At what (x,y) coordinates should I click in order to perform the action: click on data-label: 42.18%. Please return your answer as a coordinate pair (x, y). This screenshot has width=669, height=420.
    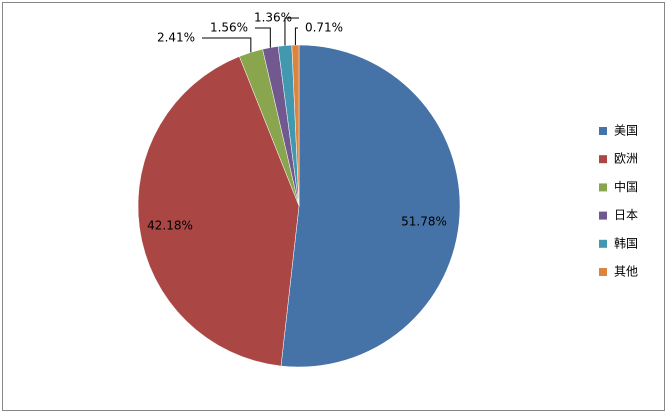
    Looking at the image, I should click on (170, 226).